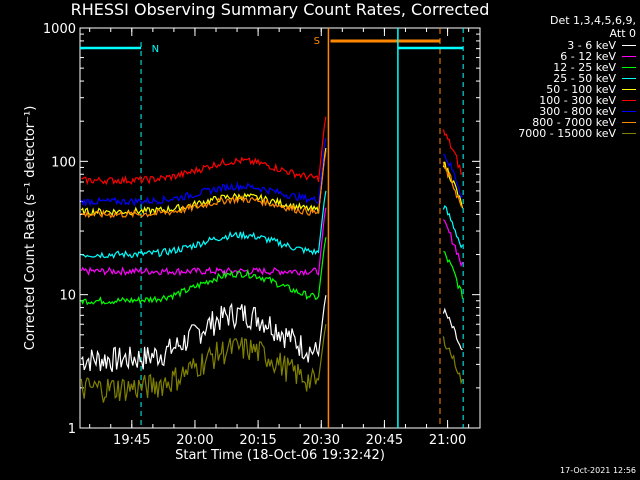  What do you see at coordinates (584, 67) in the screenshot?
I see `legend-label: 12 - 25 keV` at bounding box center [584, 67].